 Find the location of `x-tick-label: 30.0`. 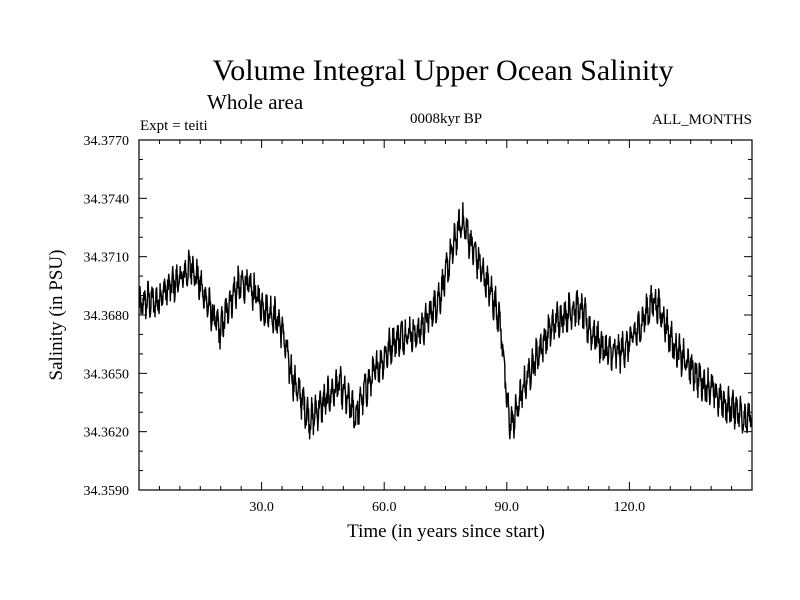

x-tick-label: 30.0 is located at coordinates (261, 507).